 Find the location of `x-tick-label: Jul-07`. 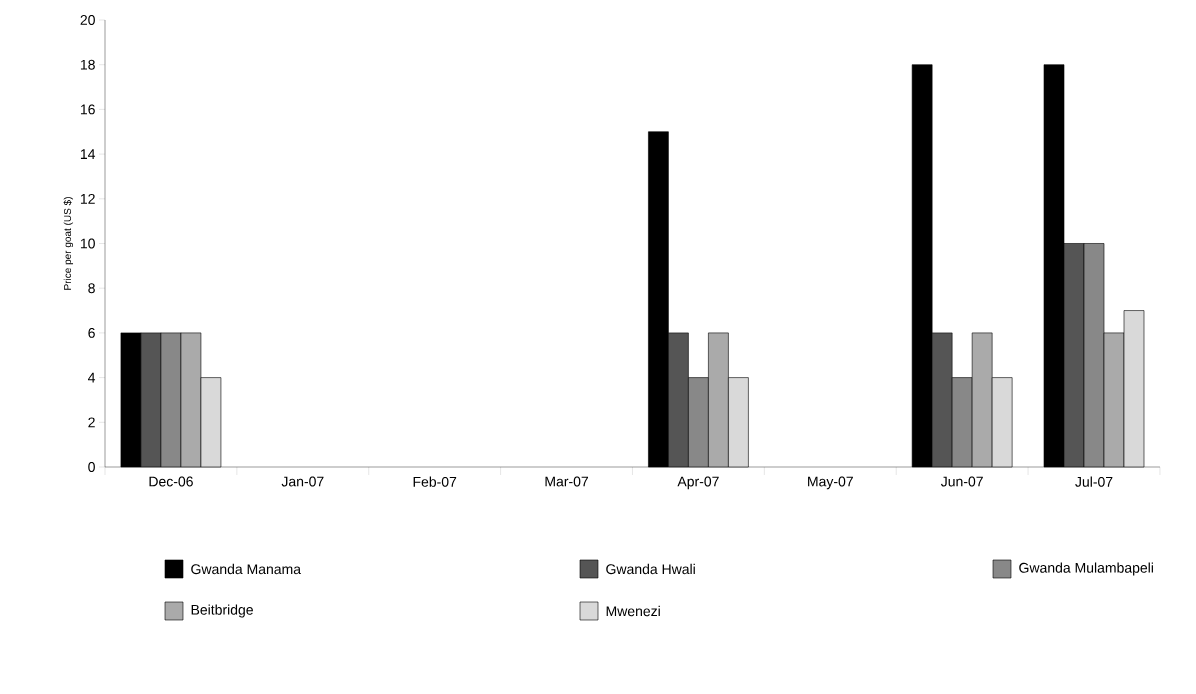

x-tick-label: Jul-07 is located at coordinates (1094, 481).